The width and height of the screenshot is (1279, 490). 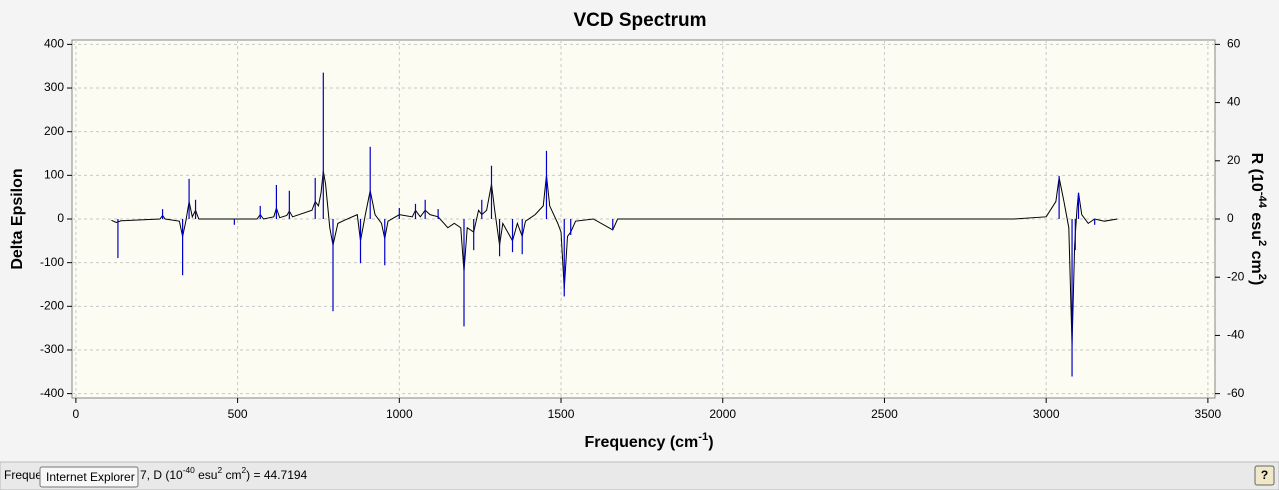 I want to click on y-tick-label: 0, so click(x=60, y=218).